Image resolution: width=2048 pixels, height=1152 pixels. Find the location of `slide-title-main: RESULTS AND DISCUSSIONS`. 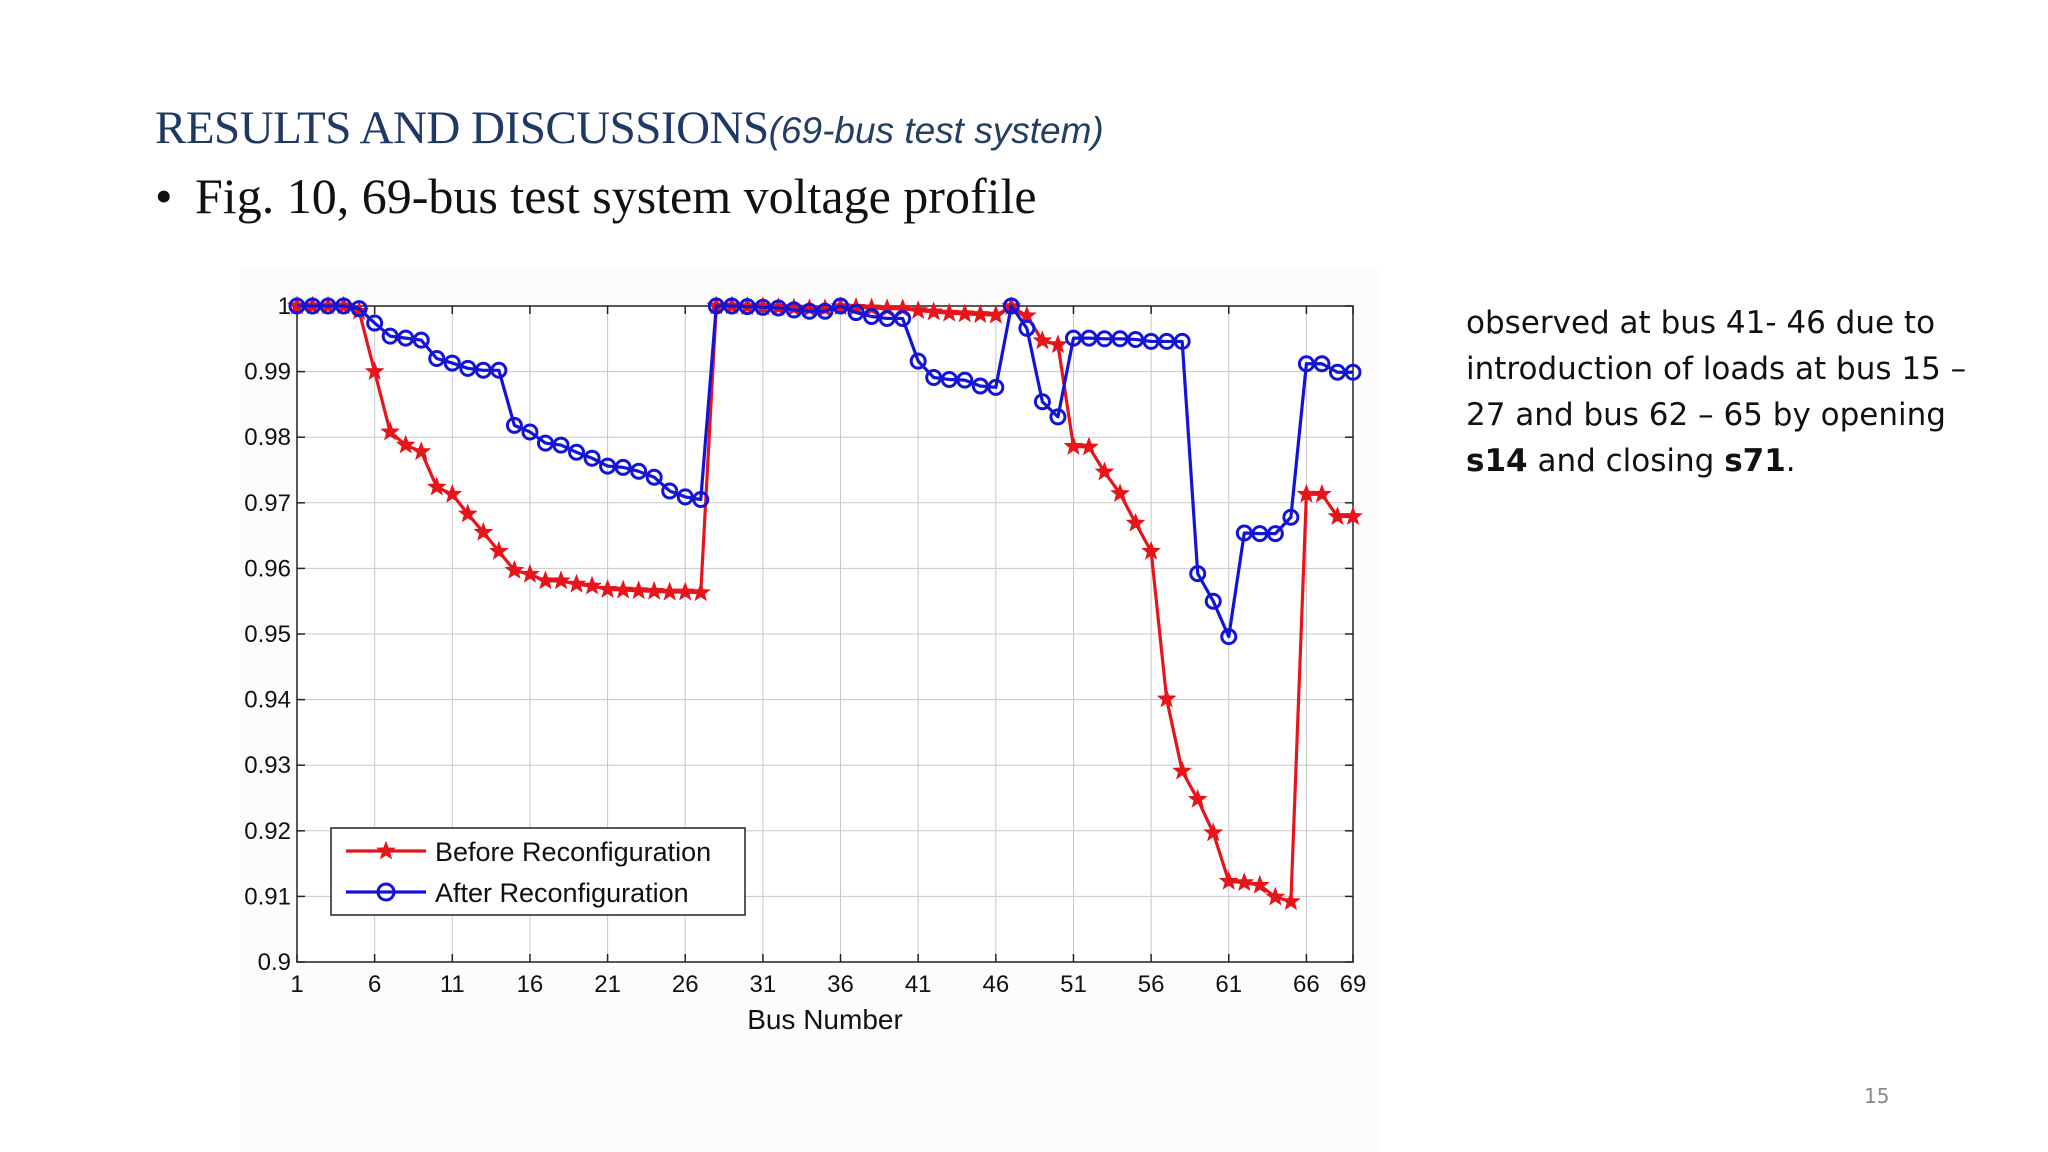

slide-title-main: RESULTS AND DISCUSSIONS is located at coordinates (462, 128).